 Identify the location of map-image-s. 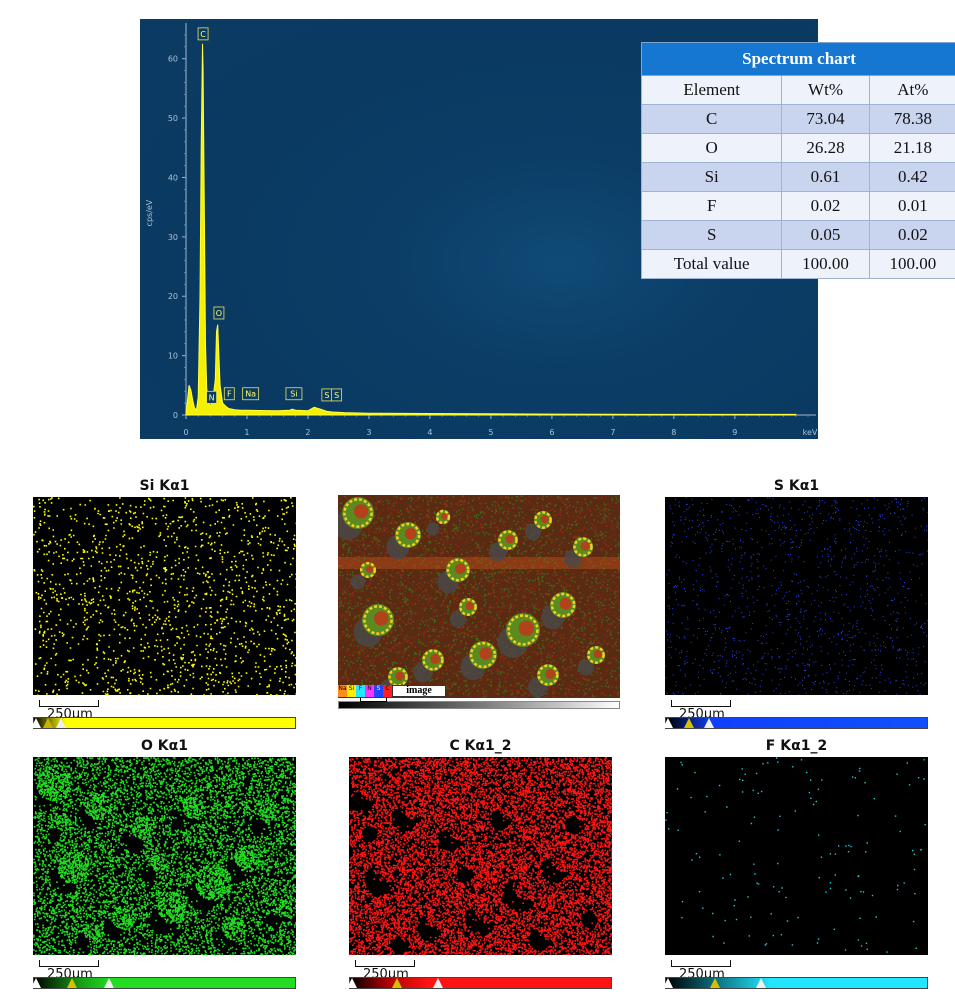
(796, 596).